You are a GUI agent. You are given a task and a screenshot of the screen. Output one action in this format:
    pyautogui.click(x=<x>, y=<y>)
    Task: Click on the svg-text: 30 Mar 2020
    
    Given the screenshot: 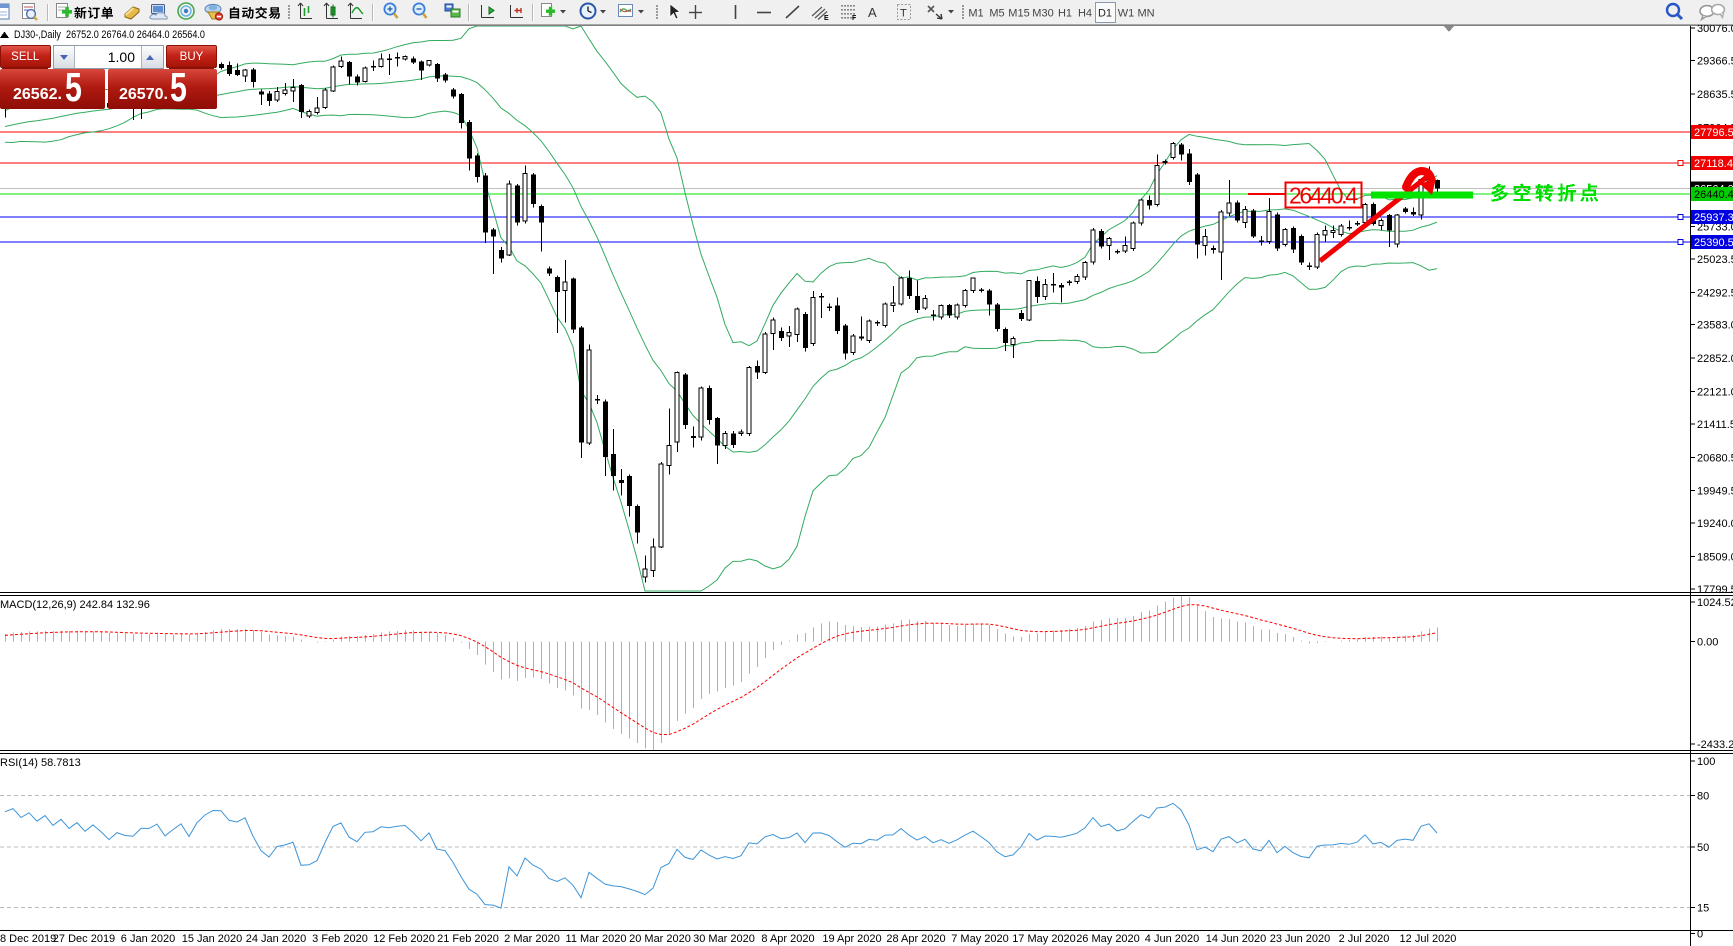 What is the action you would take?
    pyautogui.click(x=724, y=939)
    